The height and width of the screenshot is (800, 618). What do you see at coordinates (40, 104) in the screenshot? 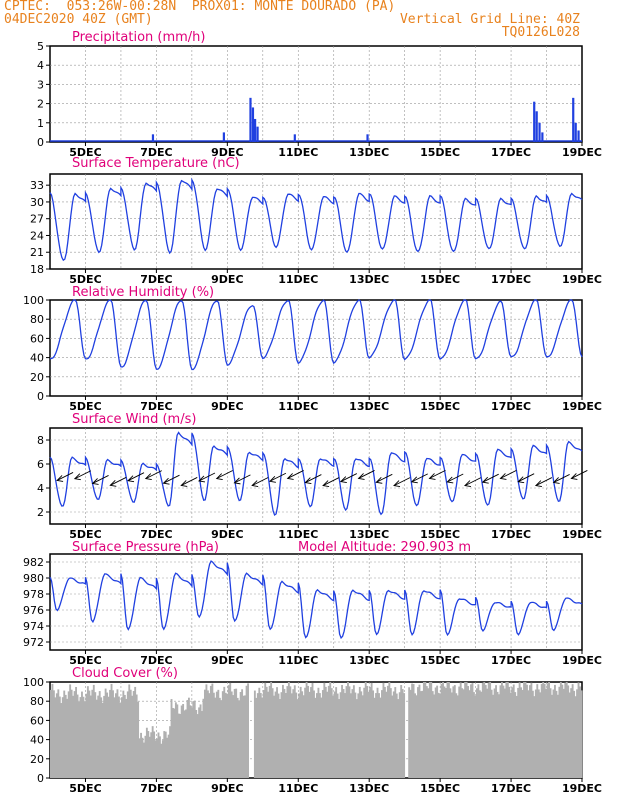
I see `precip-ytick-label: 2` at bounding box center [40, 104].